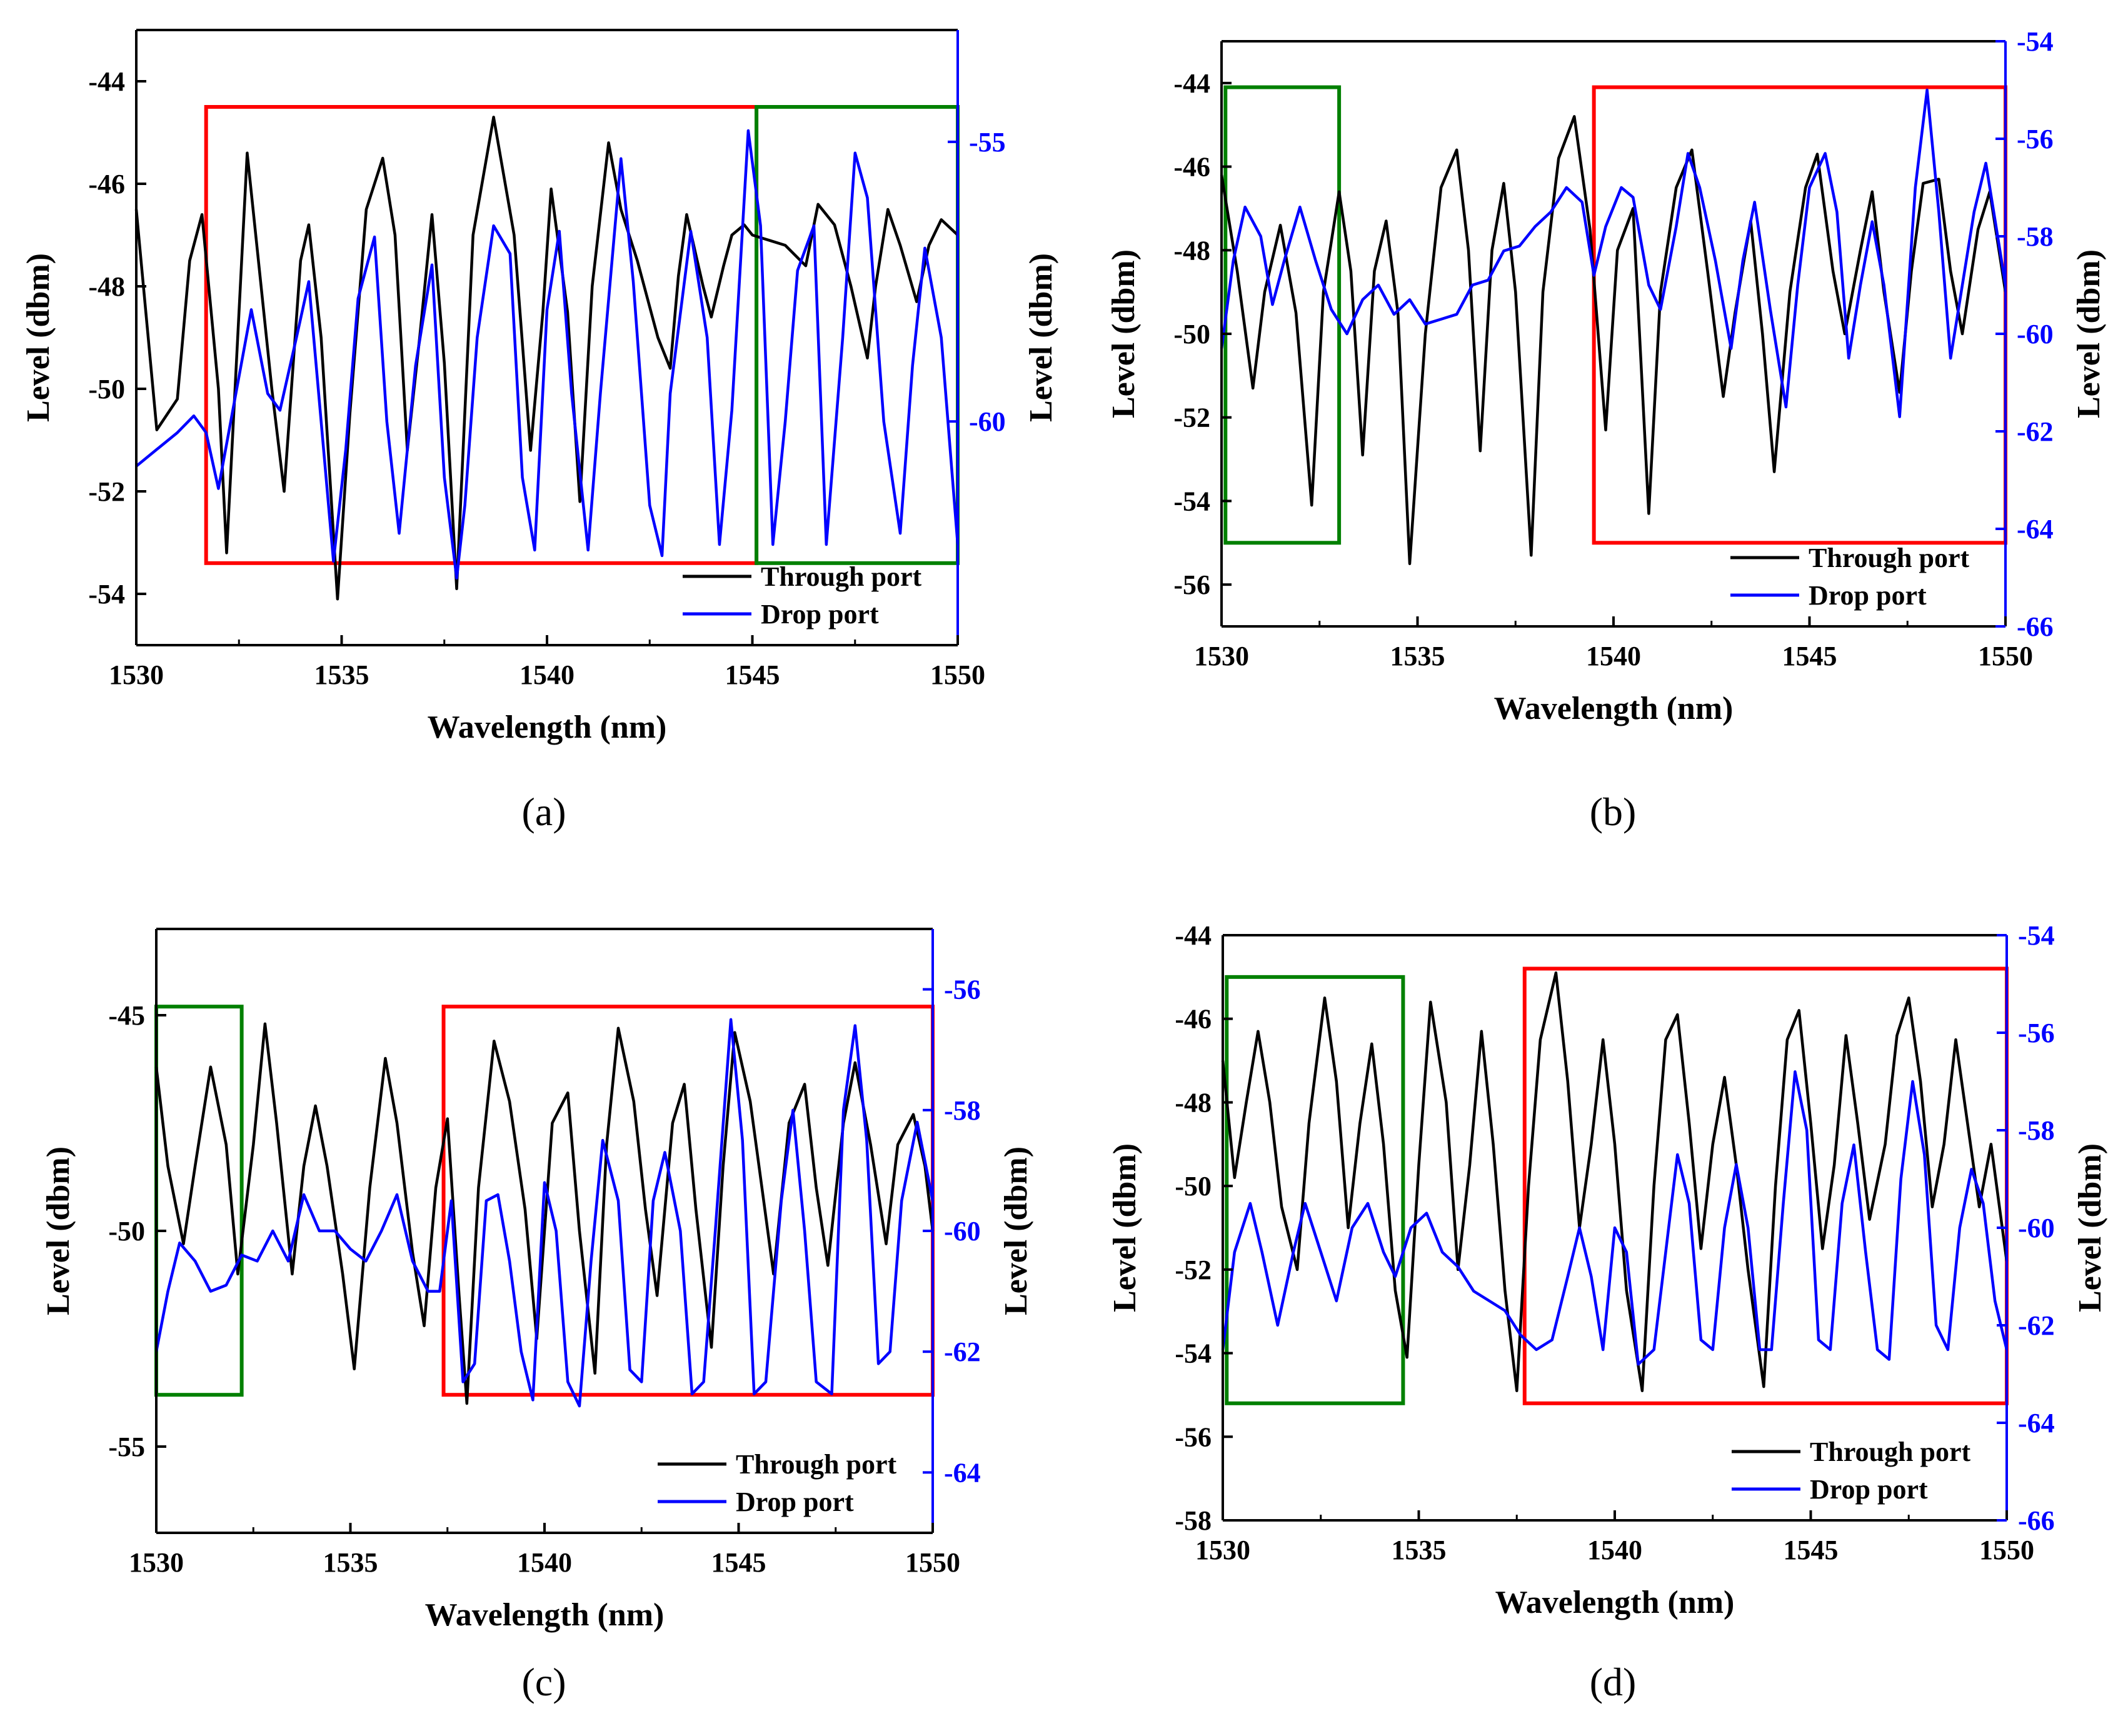 The width and height of the screenshot is (2123, 1736). Describe the element at coordinates (1613, 1682) in the screenshot. I see `panel-caption: (d)` at that location.